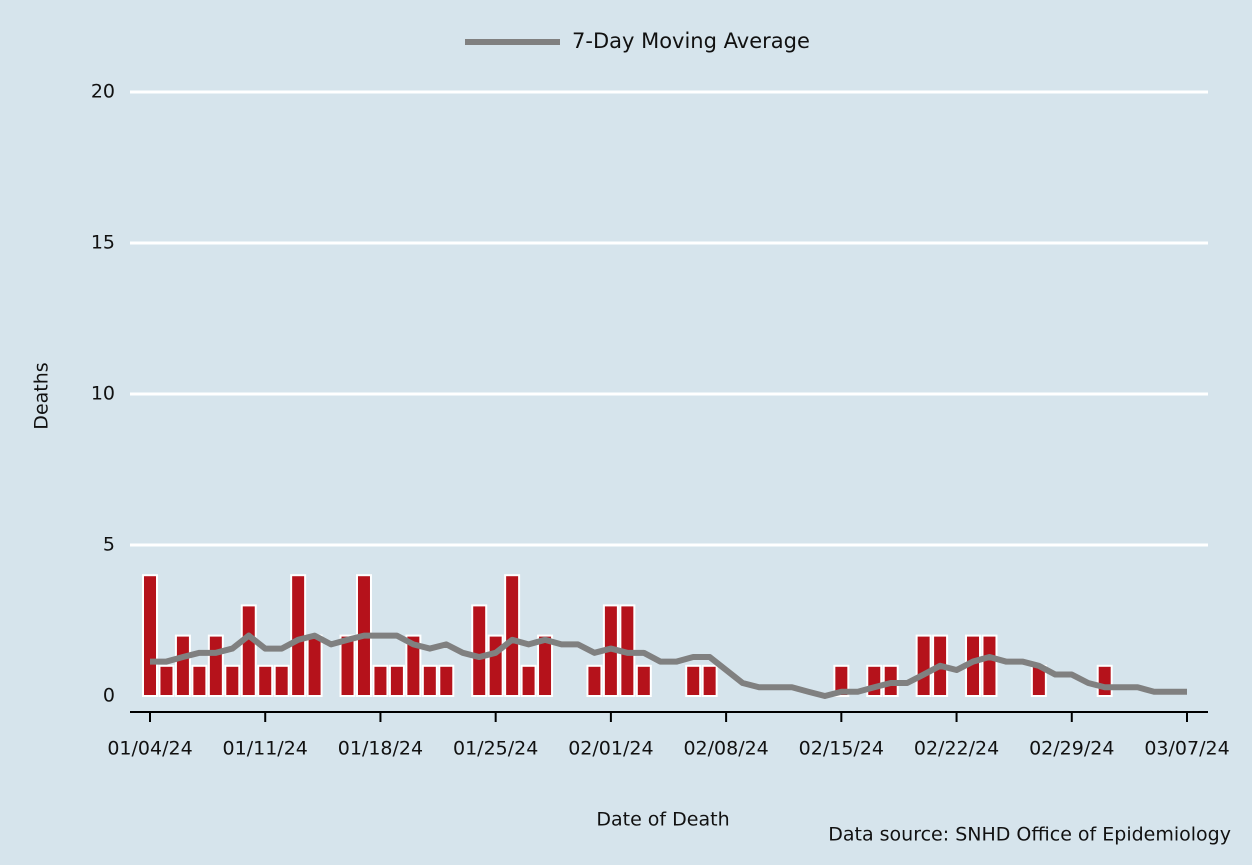 The height and width of the screenshot is (865, 1252). Describe the element at coordinates (725, 749) in the screenshot. I see `x-tick-label: 02/08/24` at that location.